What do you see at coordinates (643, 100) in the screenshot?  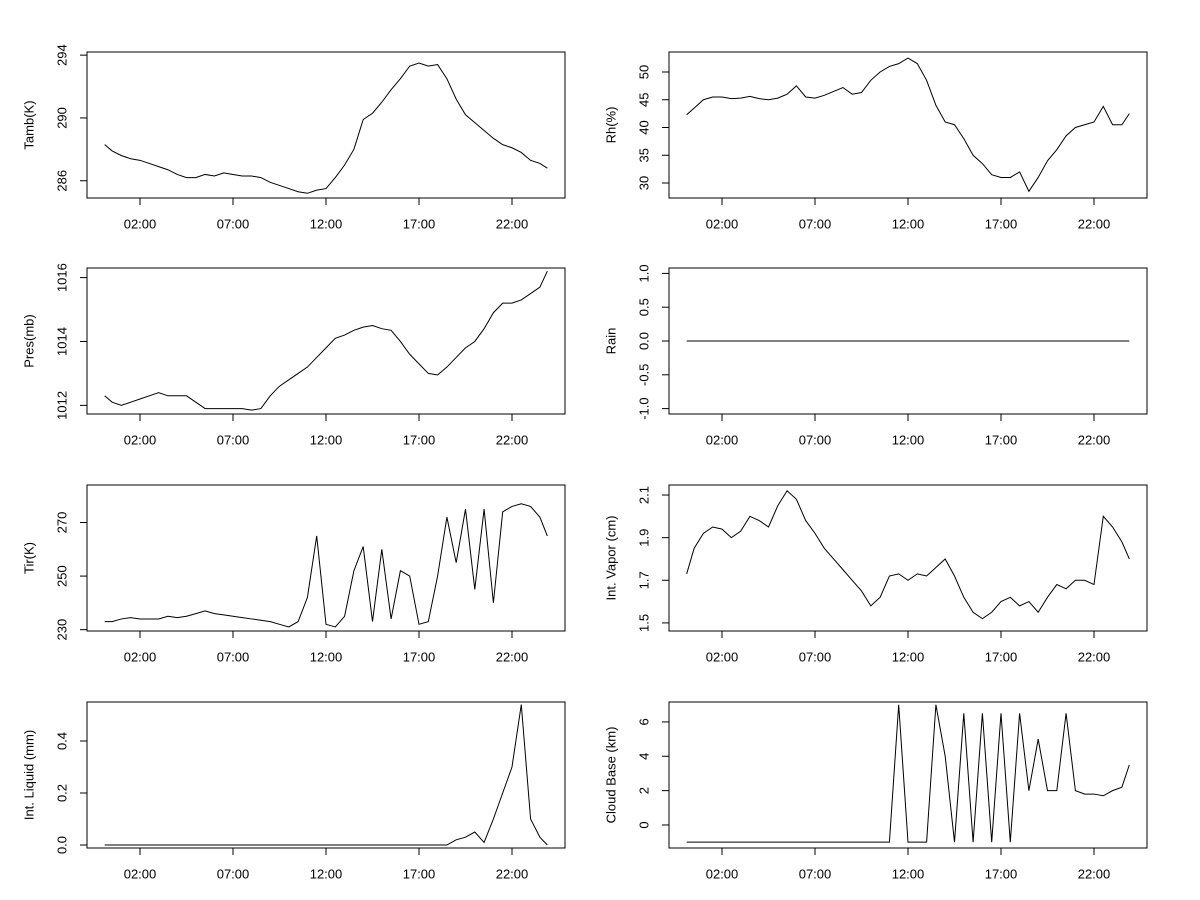 I see `y-tick-label: 45` at bounding box center [643, 100].